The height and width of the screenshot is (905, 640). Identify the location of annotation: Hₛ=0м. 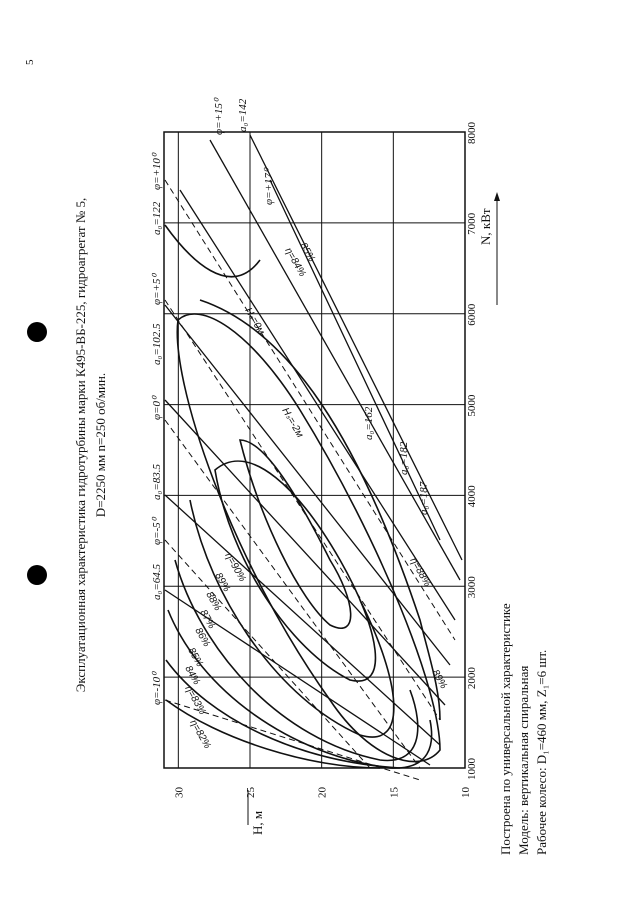
(254, 321).